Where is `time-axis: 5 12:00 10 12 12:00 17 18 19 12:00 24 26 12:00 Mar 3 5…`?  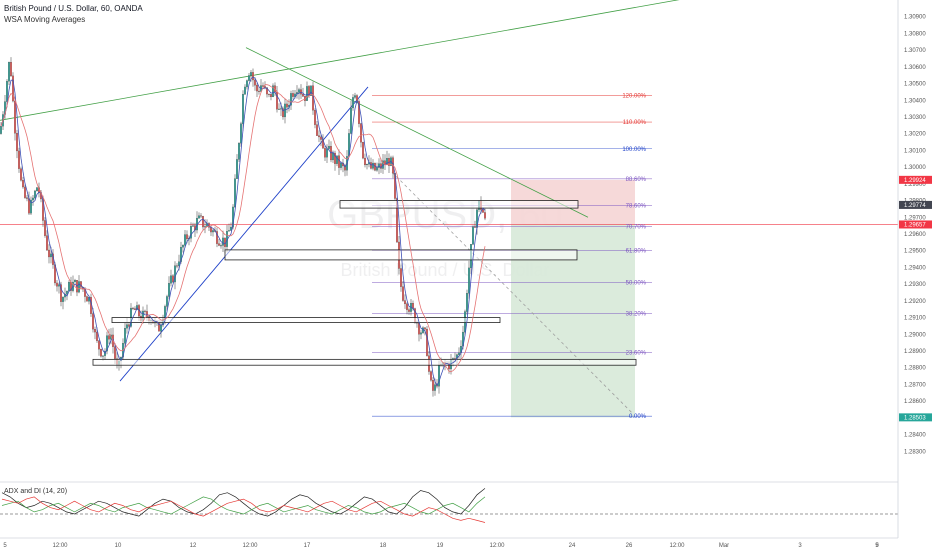 time-axis: 5 12:00 10 12 12:00 17 18 19 12:00 24 26 12:00 Mar 3 5… is located at coordinates (449, 543).